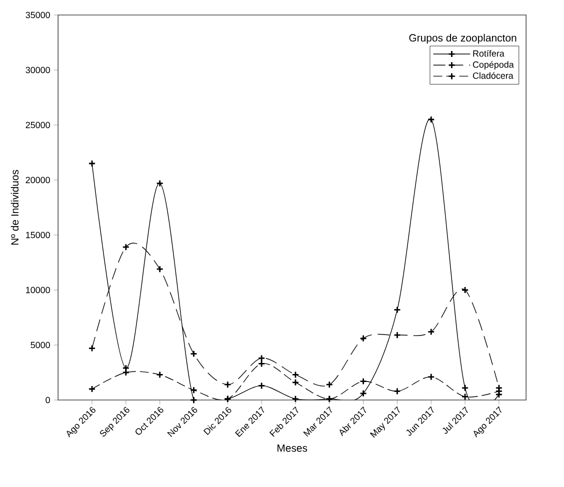  I want to click on legend-label: Rotífera, so click(488, 53).